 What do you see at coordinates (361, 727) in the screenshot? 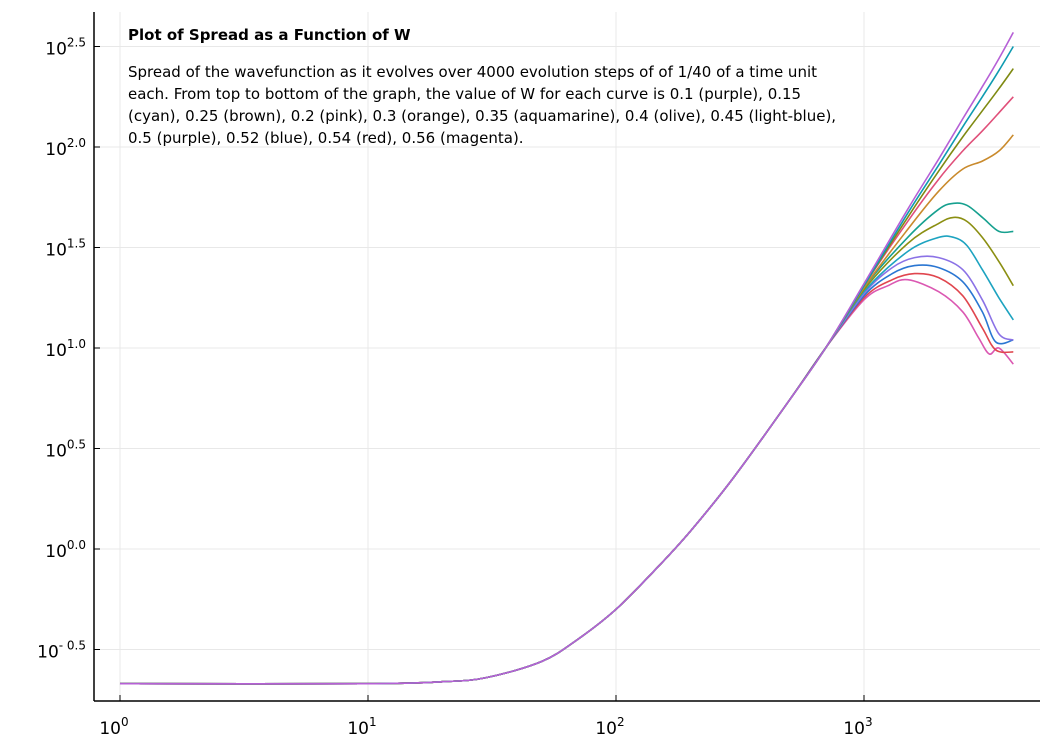
I see `x-tick-label: 10¹` at bounding box center [361, 727].